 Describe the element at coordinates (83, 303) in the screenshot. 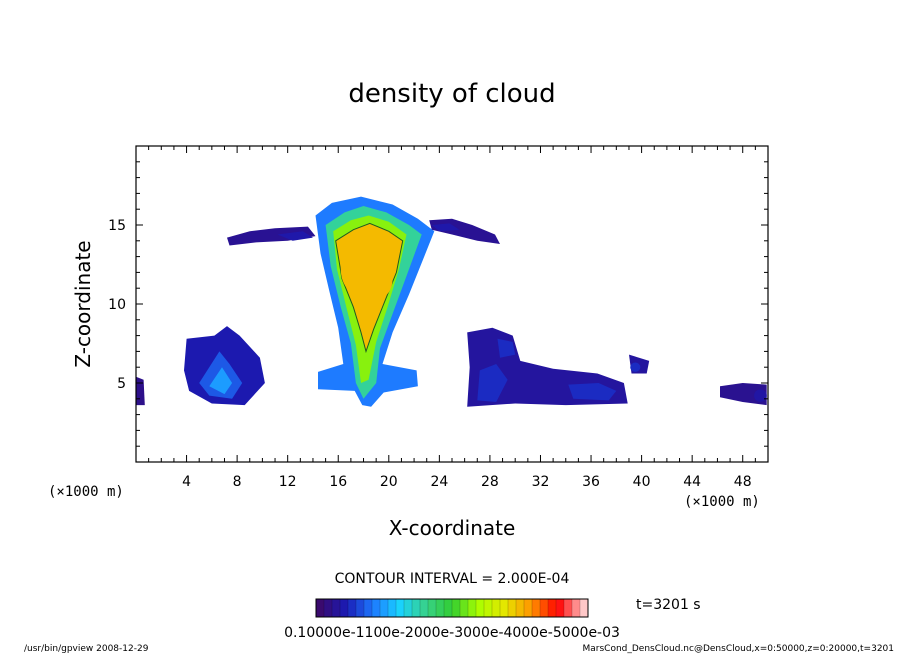

I see `y-axis-label: Z-coordinate` at that location.